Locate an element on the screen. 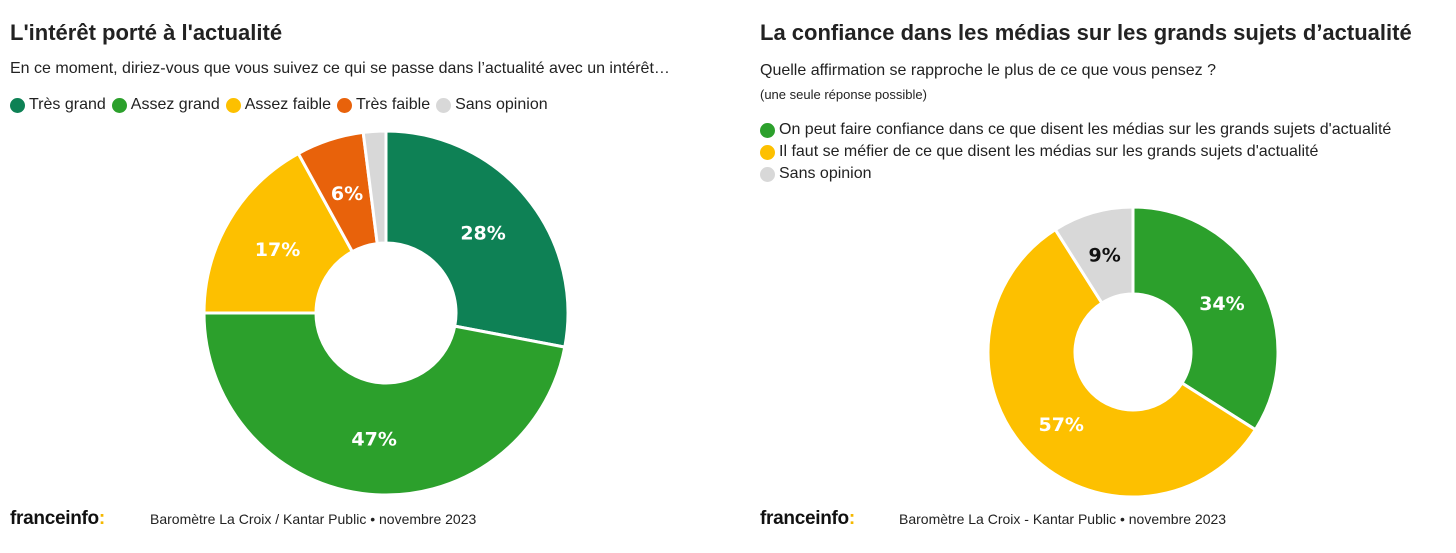 The image size is (1456, 553). legend-item: Assez grand is located at coordinates (165, 105).